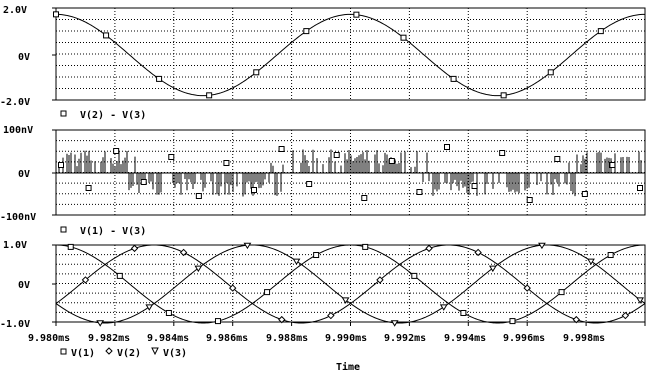 This screenshot has width=647, height=376. What do you see at coordinates (346, 338) in the screenshot?
I see `x-tick-label: 9.990ms` at bounding box center [346, 338].